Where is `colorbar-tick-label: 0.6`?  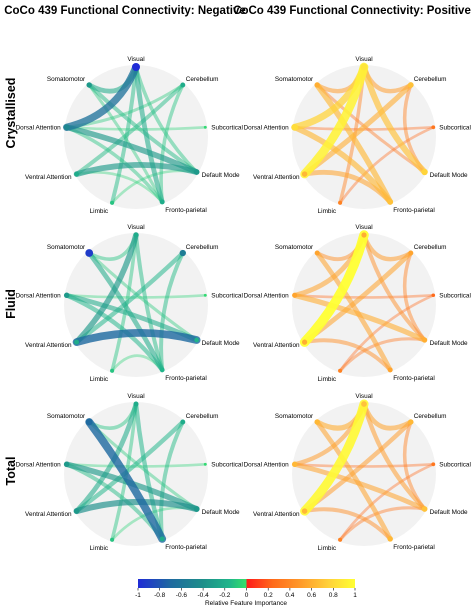 colorbar-tick-label: 0.6 is located at coordinates (311, 595).